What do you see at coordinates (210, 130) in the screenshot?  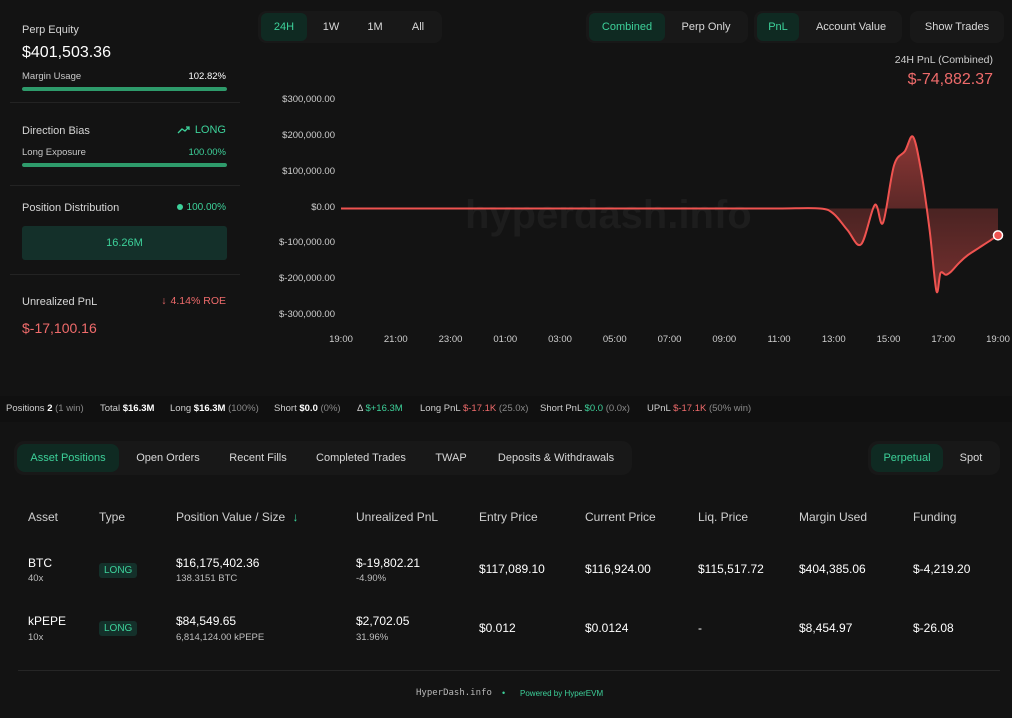 I see `bias-value: LONG` at bounding box center [210, 130].